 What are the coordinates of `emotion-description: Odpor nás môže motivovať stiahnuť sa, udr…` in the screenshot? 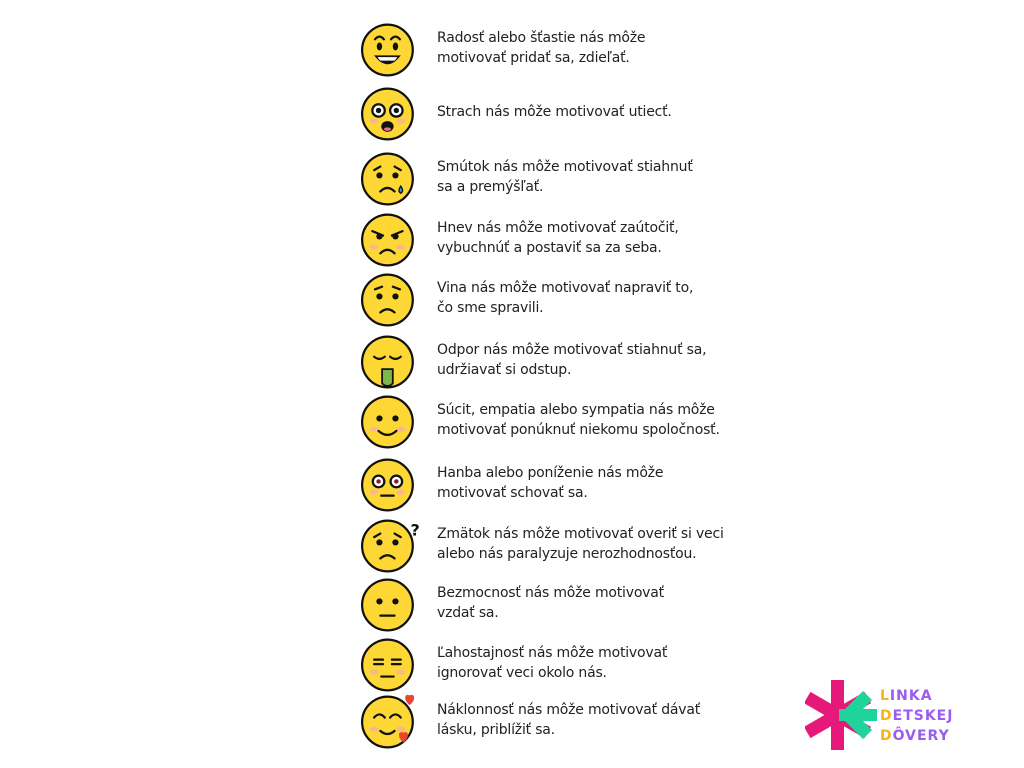 It's located at (572, 360).